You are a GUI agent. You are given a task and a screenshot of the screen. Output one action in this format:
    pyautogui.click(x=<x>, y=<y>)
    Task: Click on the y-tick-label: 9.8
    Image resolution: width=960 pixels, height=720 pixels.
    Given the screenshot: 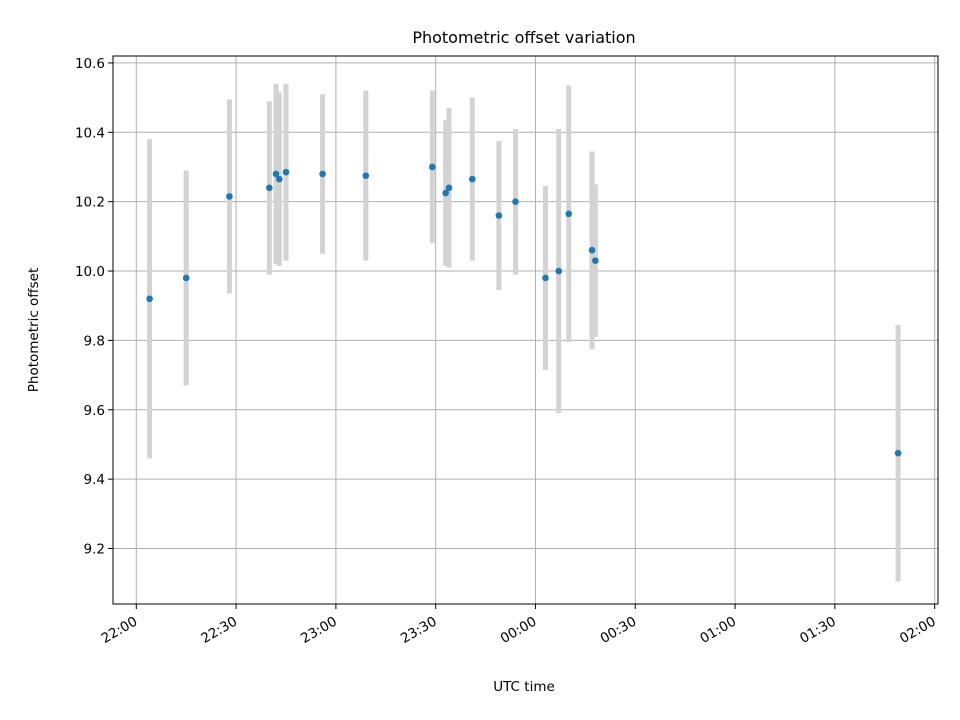 What is the action you would take?
    pyautogui.click(x=94, y=341)
    